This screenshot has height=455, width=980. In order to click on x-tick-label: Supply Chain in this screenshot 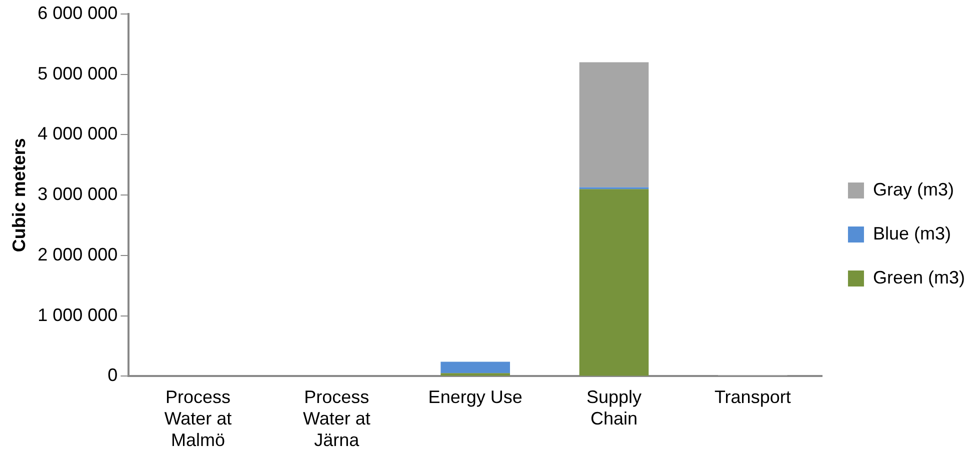, I will do `click(614, 407)`.